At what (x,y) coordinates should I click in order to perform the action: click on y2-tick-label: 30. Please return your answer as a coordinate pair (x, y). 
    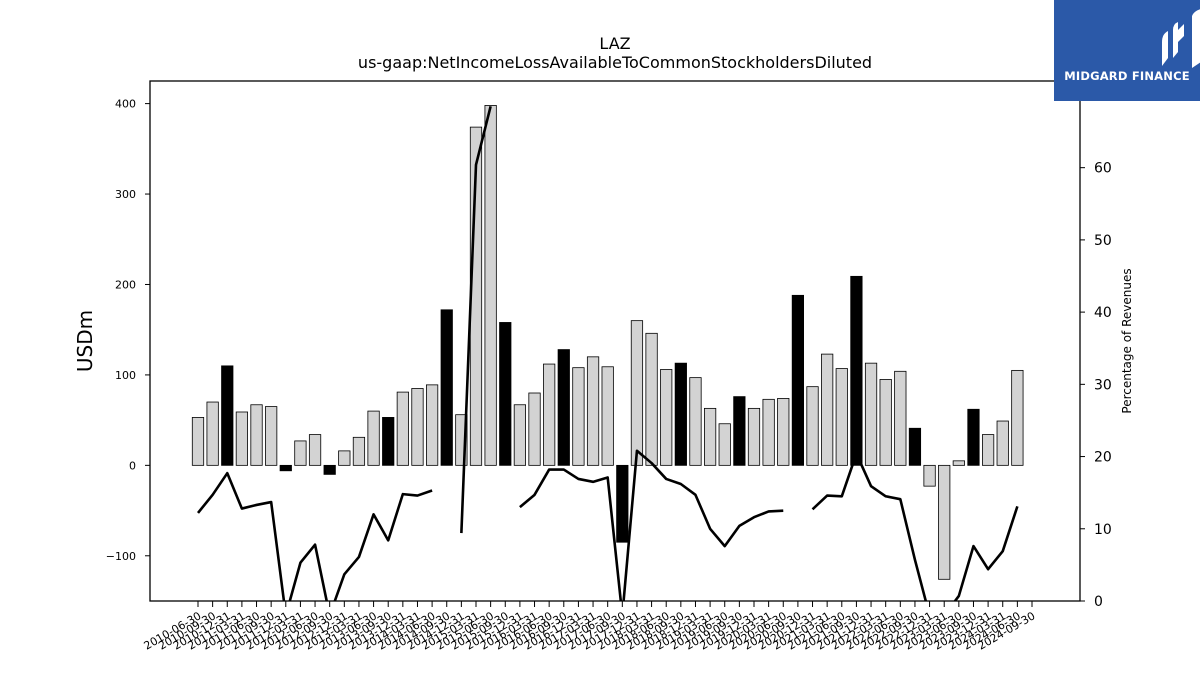
    Looking at the image, I should click on (1103, 385).